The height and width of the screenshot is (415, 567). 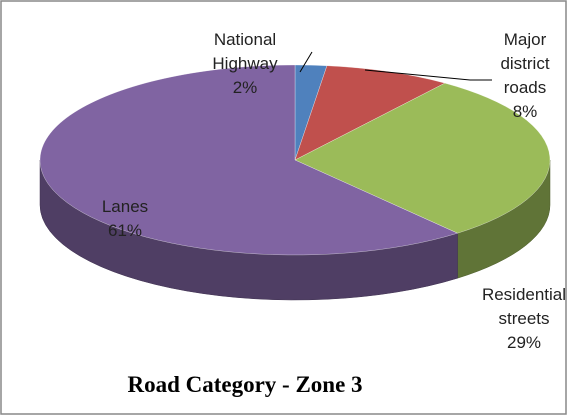 What do you see at coordinates (125, 230) in the screenshot?
I see `label-value: 61%` at bounding box center [125, 230].